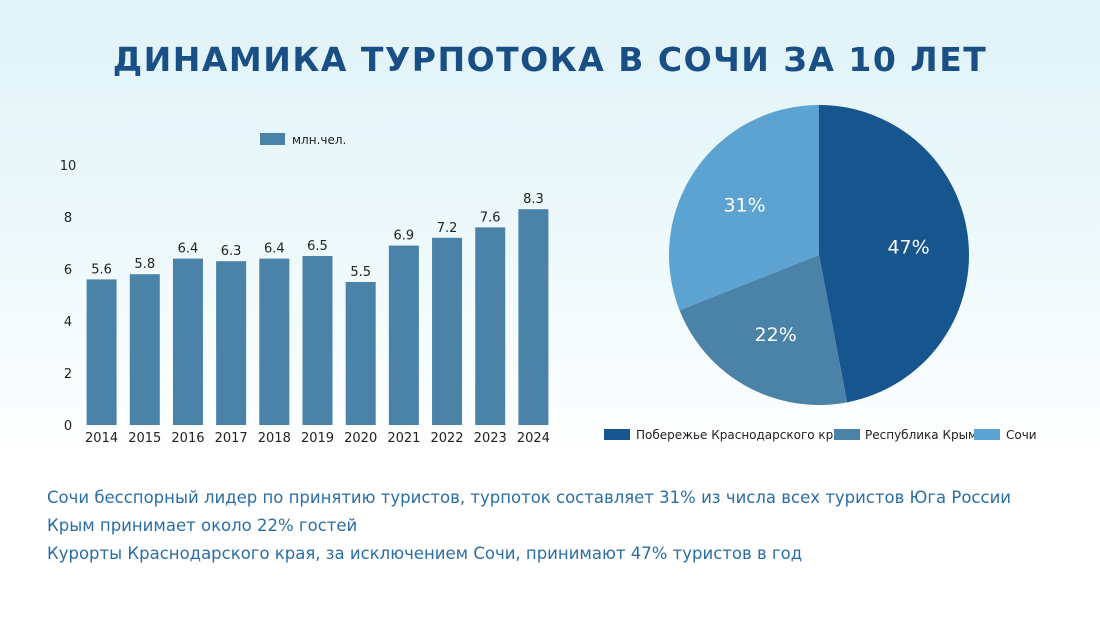 This screenshot has width=1100, height=619. I want to click on x-tick-label: 2022, so click(446, 438).